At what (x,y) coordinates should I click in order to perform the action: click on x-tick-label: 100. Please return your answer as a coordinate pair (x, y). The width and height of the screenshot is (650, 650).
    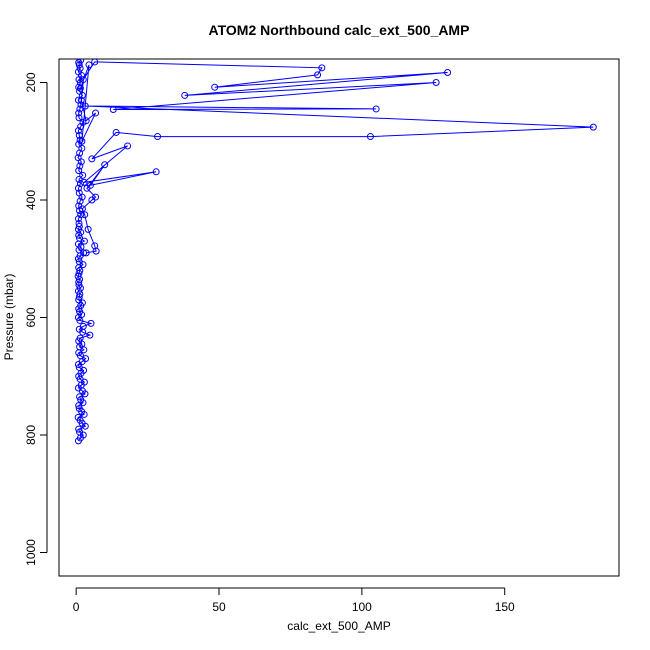
    Looking at the image, I should click on (362, 607).